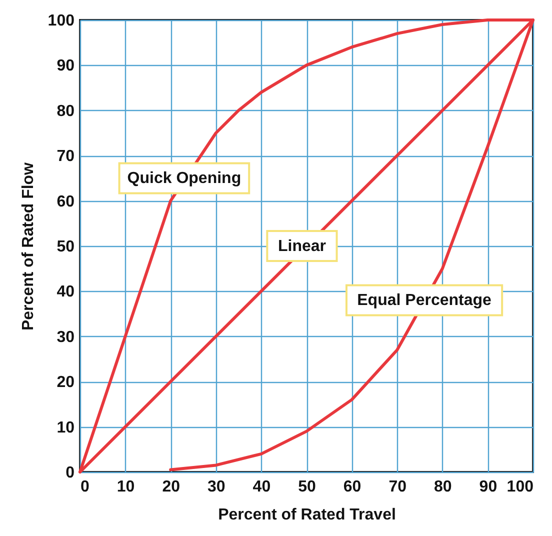 The width and height of the screenshot is (552, 536). I want to click on annotation: Linear, so click(302, 246).